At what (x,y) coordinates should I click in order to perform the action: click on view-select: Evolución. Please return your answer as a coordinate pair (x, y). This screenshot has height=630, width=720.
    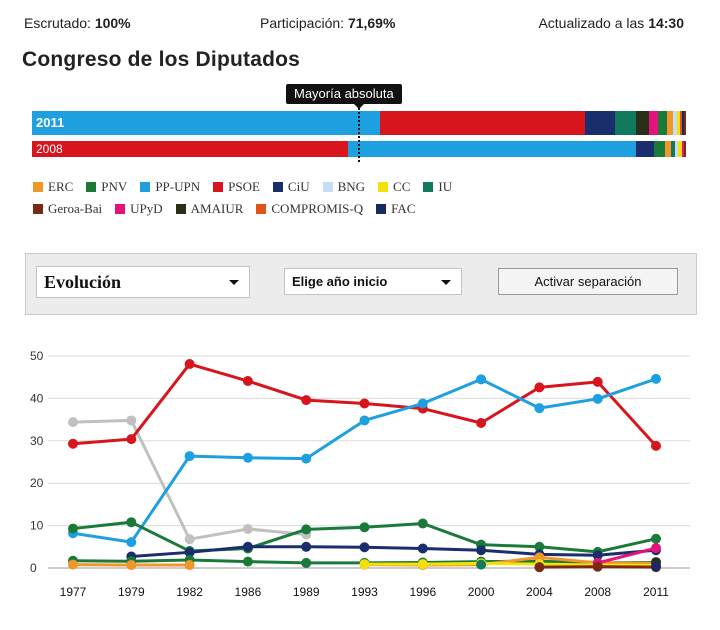
    Looking at the image, I should click on (143, 282).